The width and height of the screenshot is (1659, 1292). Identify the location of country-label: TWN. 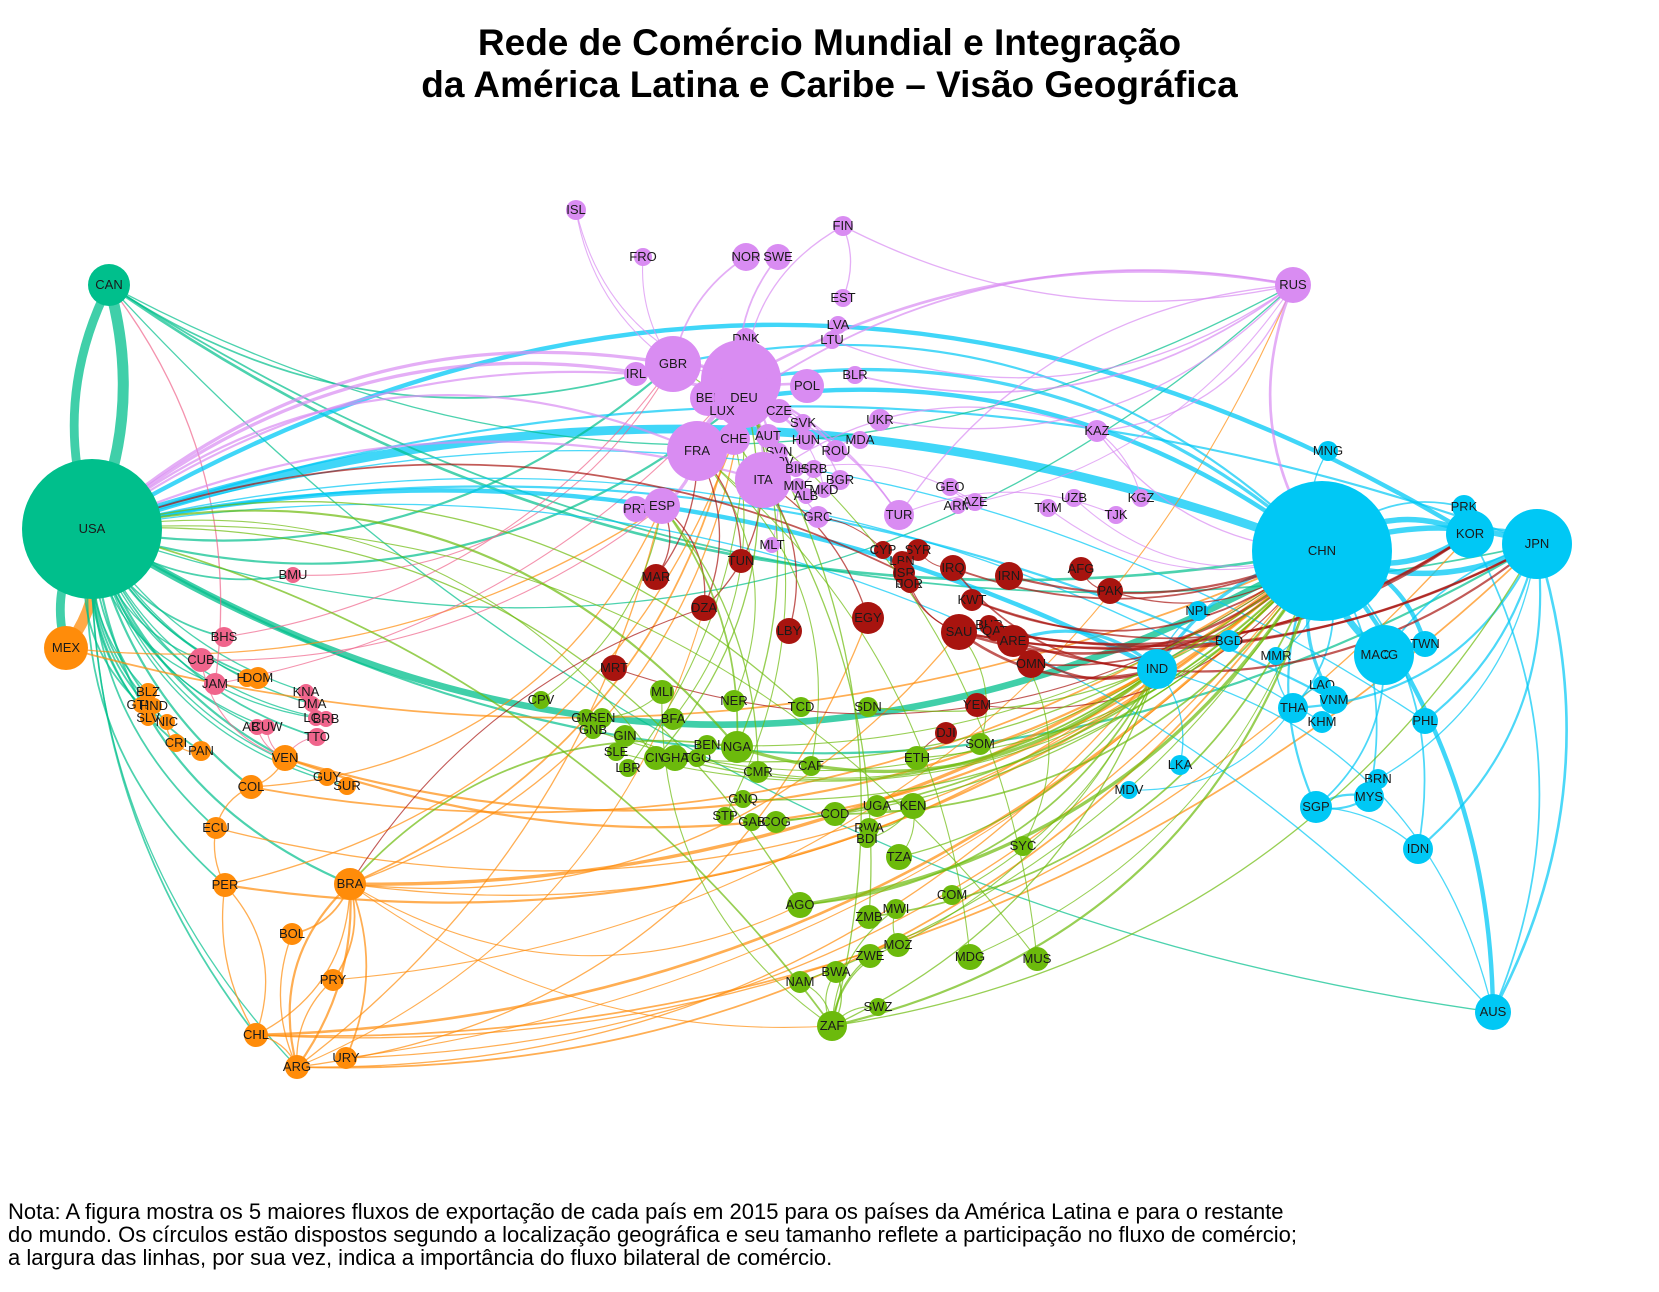
(1425, 643).